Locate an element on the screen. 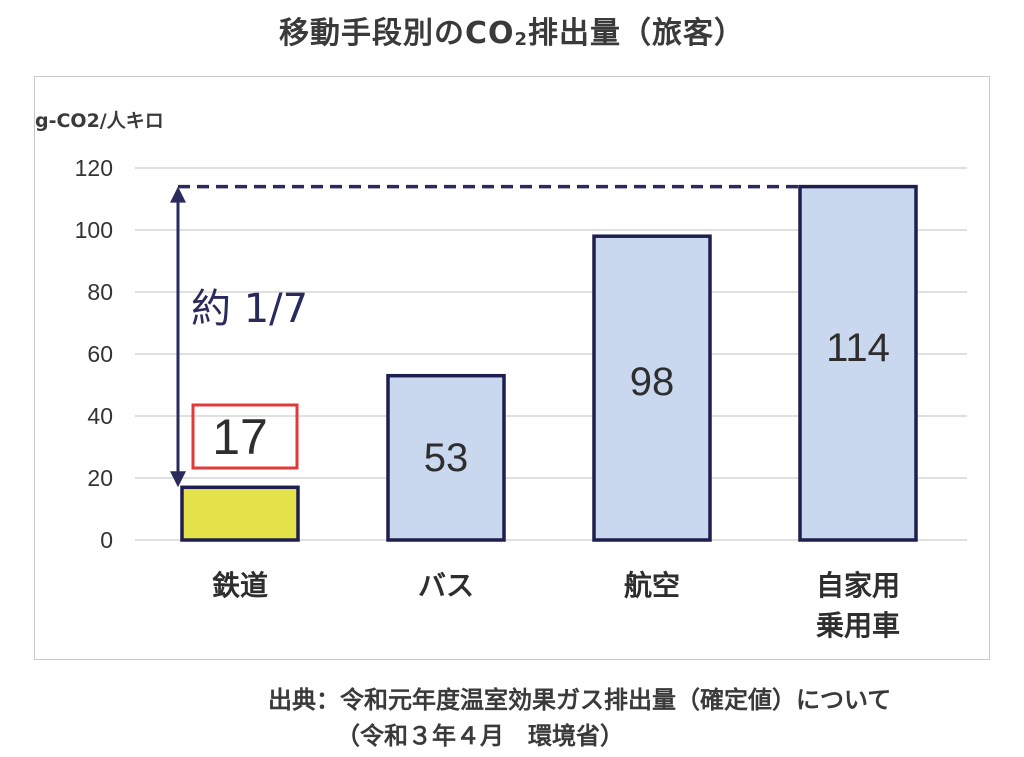  title-subscript: 2 is located at coordinates (521, 39).